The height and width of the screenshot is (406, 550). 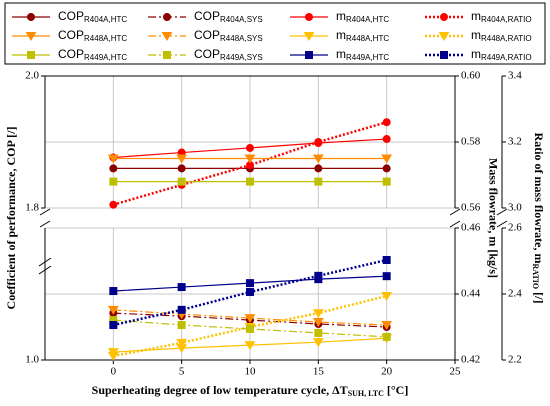 I want to click on y3-tick-label: 3.0, so click(x=515, y=208).